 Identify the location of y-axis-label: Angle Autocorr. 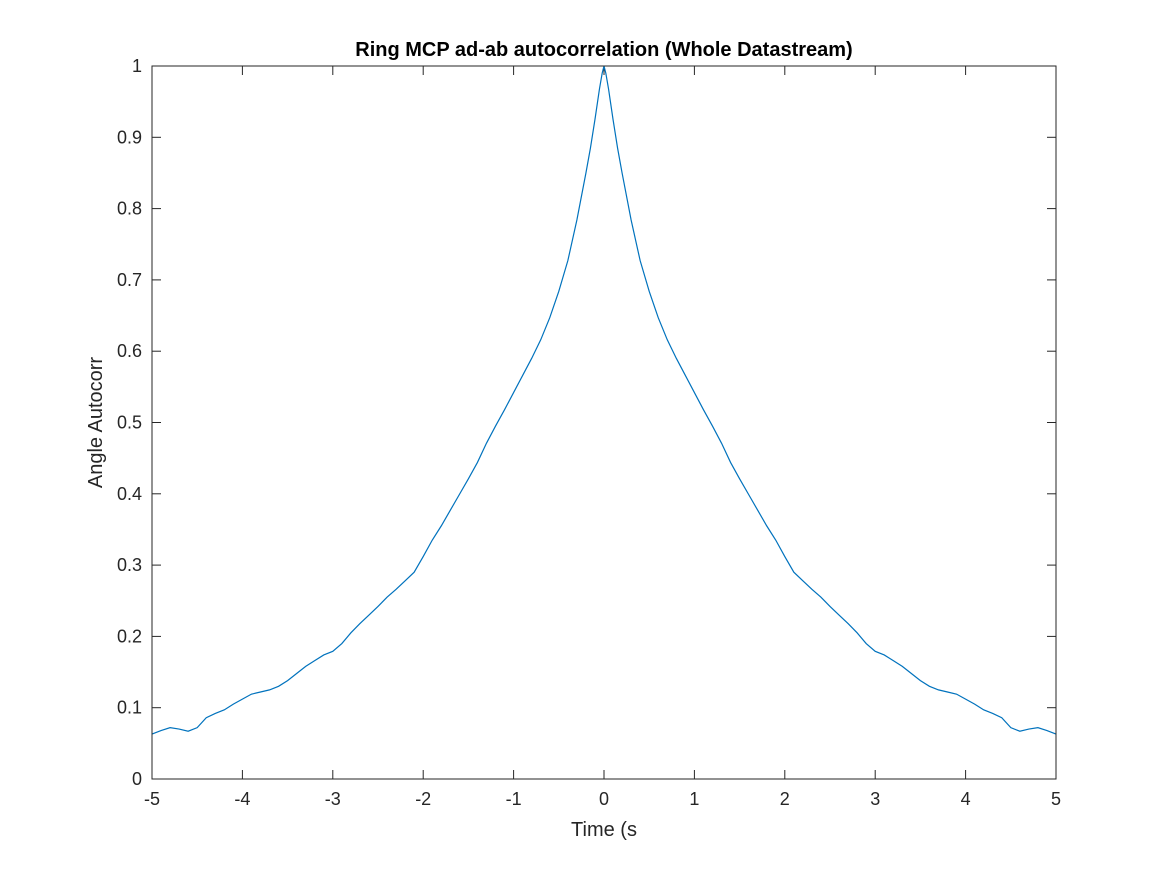
(96, 423).